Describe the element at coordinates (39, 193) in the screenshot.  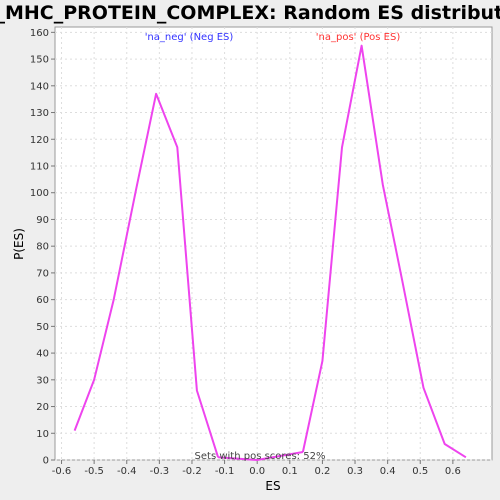
I see `y-tick-label: 100` at that location.